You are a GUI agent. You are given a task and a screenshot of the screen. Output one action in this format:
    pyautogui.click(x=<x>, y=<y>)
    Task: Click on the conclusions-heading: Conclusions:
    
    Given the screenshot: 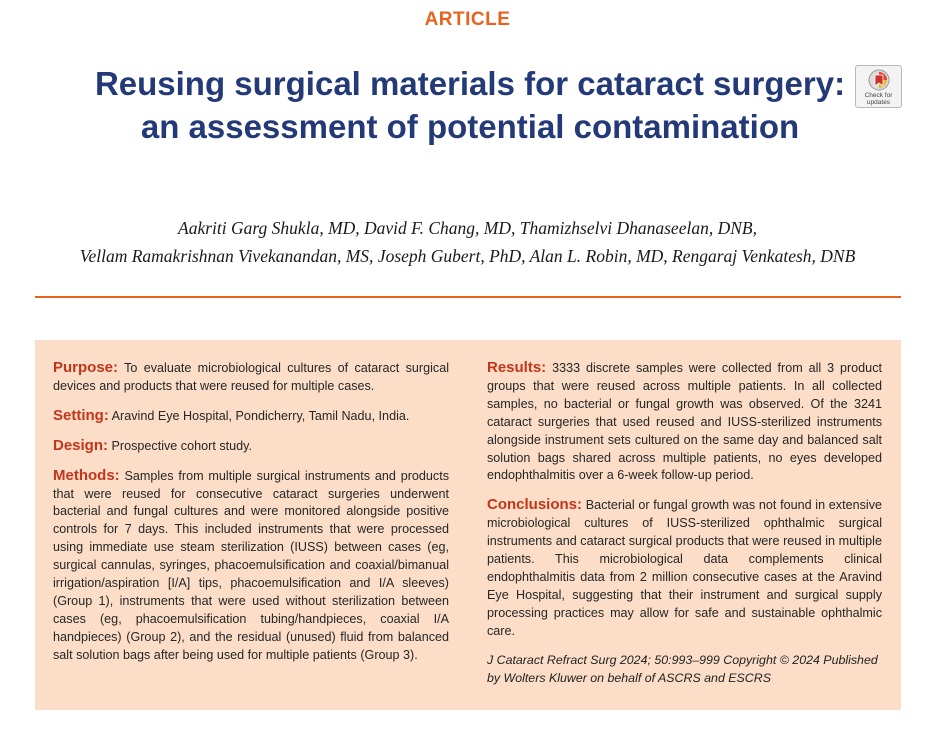 What is the action you would take?
    pyautogui.click(x=535, y=505)
    